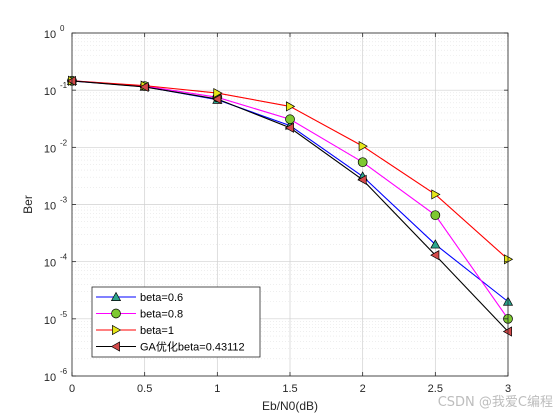 This screenshot has height=420, width=560. Describe the element at coordinates (495, 402) in the screenshot. I see `watermark: CSDN @我爱C编程` at that location.